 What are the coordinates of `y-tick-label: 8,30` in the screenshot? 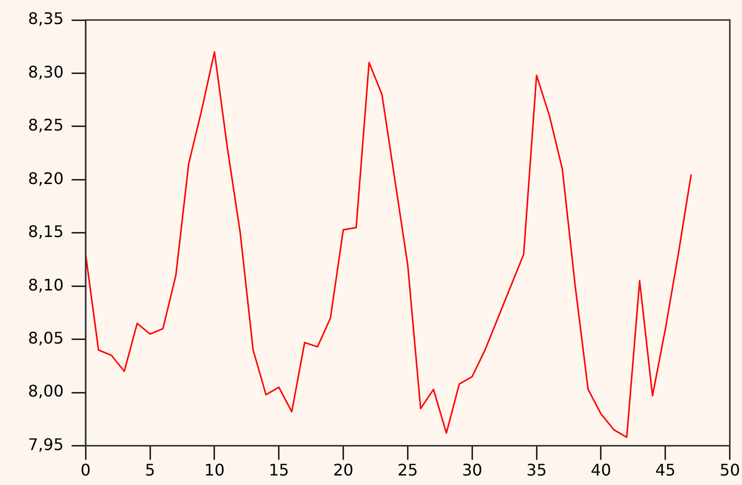 It's located at (46, 72).